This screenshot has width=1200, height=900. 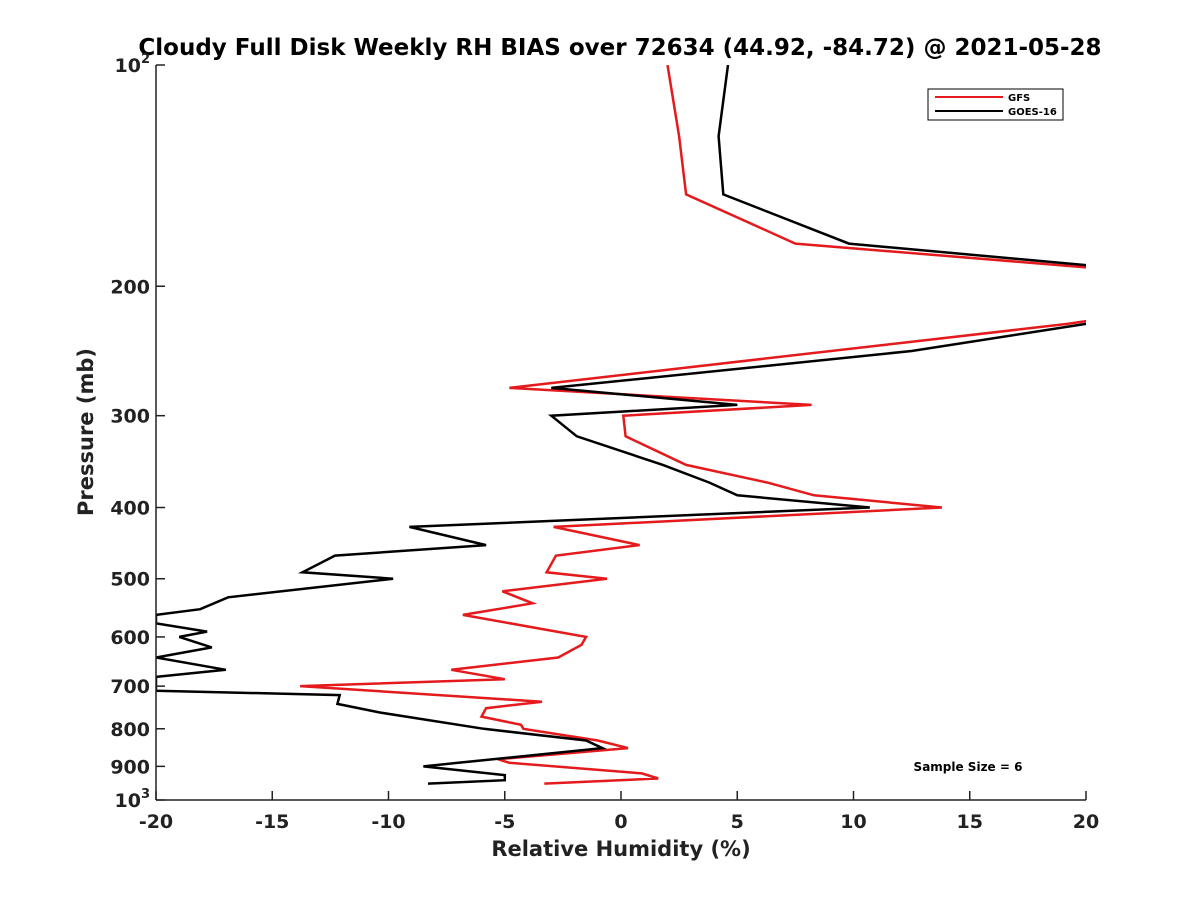 I want to click on sample-size-annotation: Sample Size = 6, so click(x=968, y=767).